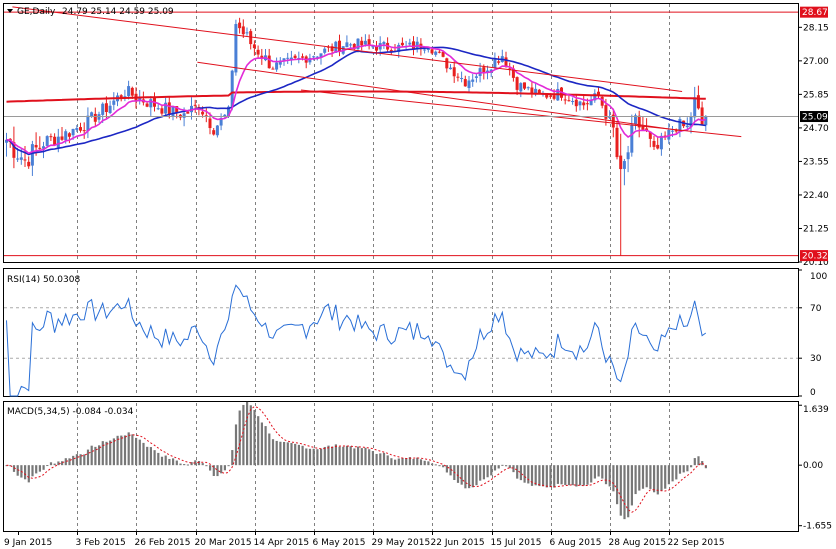 The height and width of the screenshot is (549, 836). What do you see at coordinates (36, 12) in the screenshot?
I see `symbol-label: GE,Daily` at bounding box center [36, 12].